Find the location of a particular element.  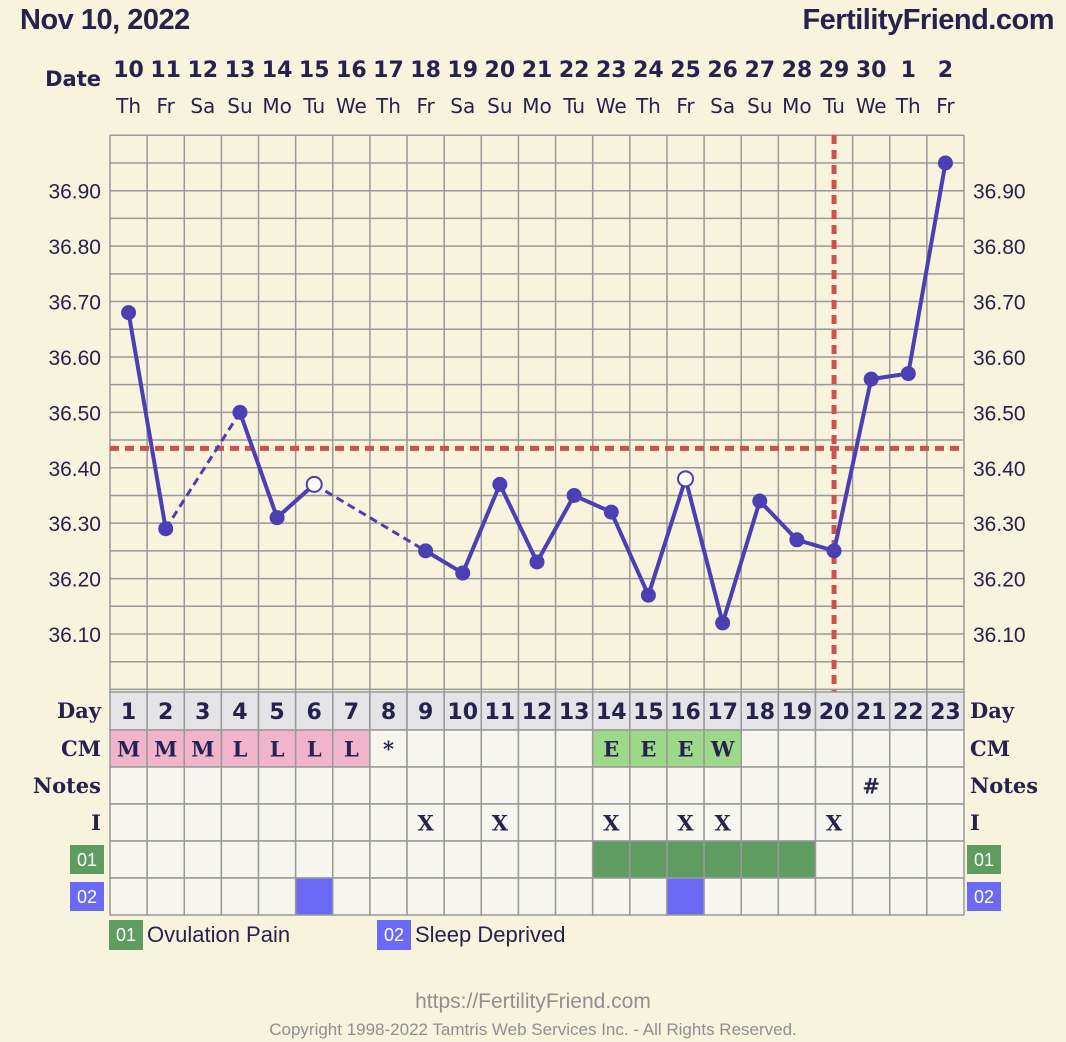

site-name: FertilityFriend.com is located at coordinates (928, 20).